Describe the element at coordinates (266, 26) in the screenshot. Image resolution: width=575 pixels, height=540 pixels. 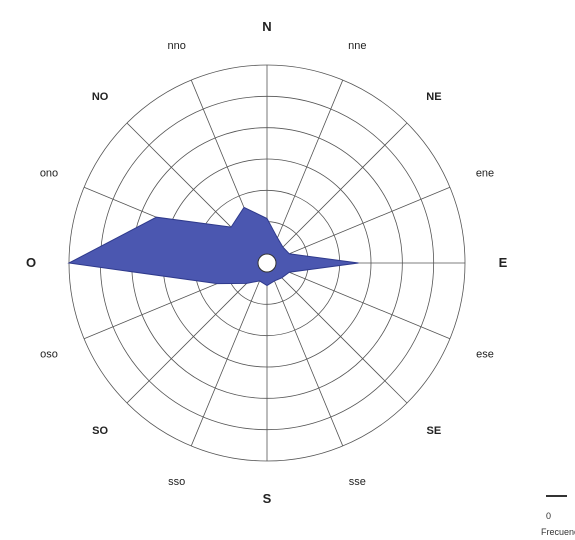
I see `direction-label: N` at that location.